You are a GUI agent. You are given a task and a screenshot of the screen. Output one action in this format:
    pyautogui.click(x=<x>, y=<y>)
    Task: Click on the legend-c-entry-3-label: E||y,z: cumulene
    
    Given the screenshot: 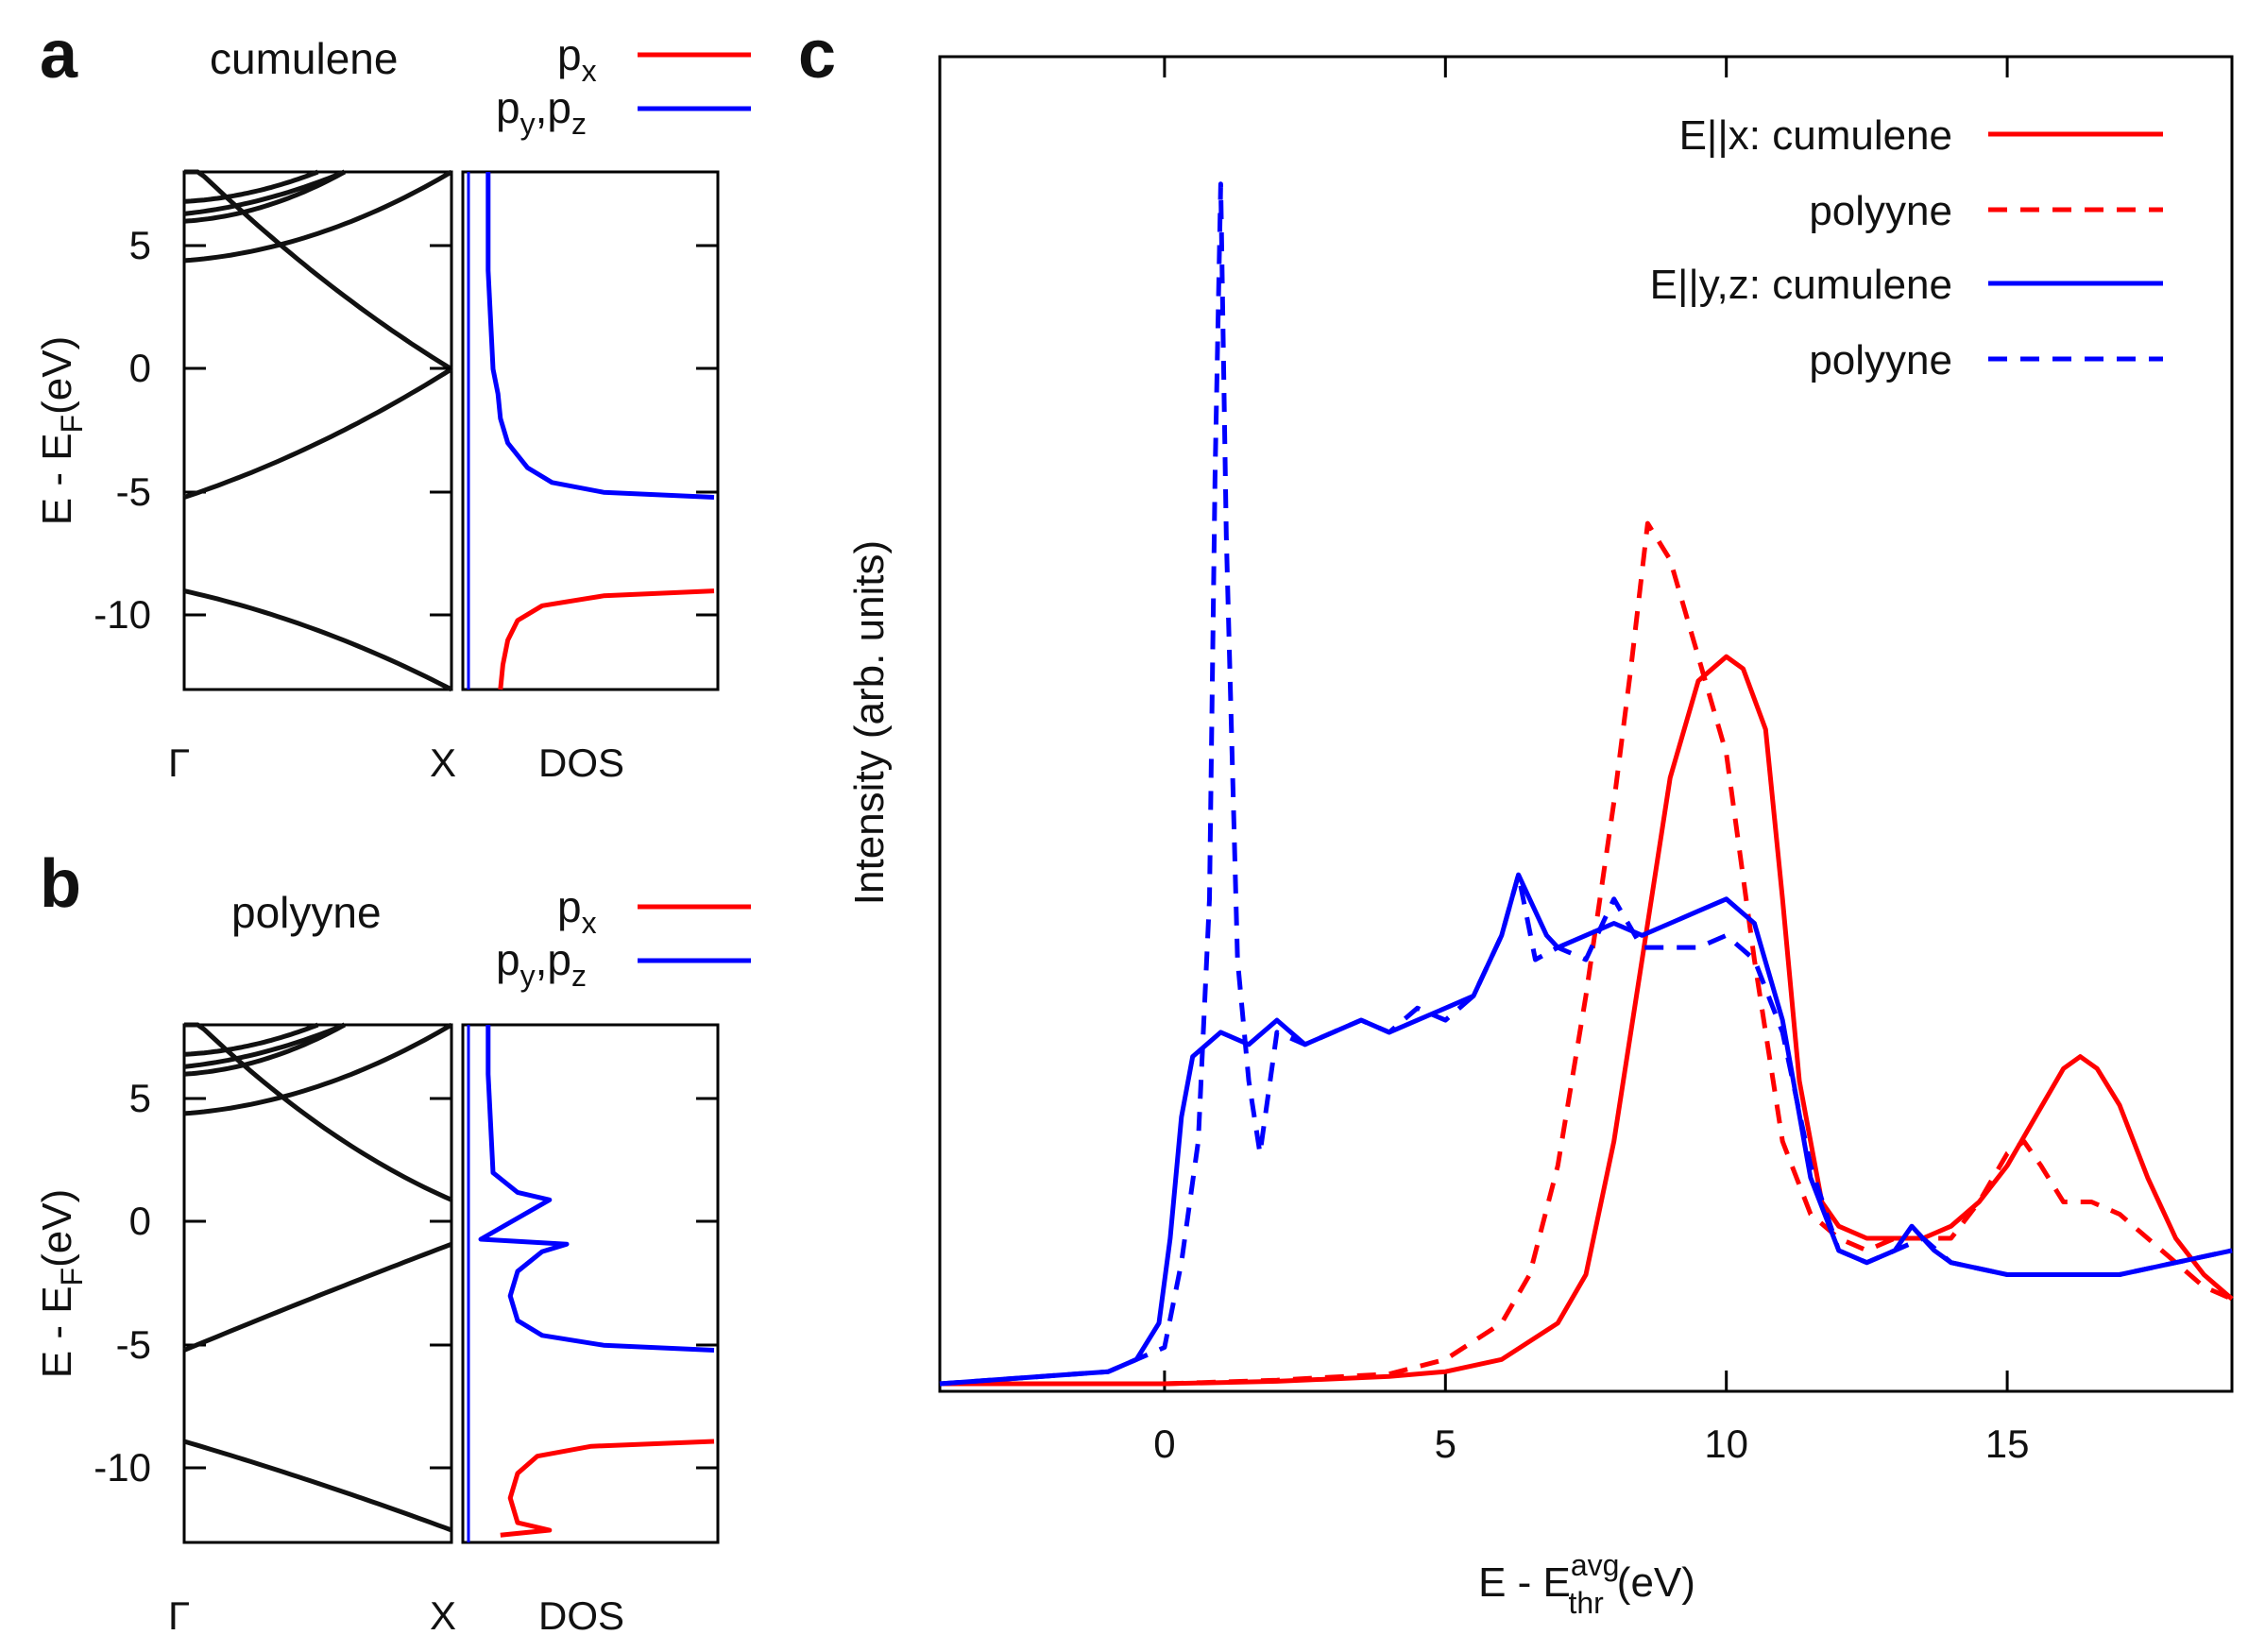 What is the action you would take?
    pyautogui.click(x=1801, y=285)
    